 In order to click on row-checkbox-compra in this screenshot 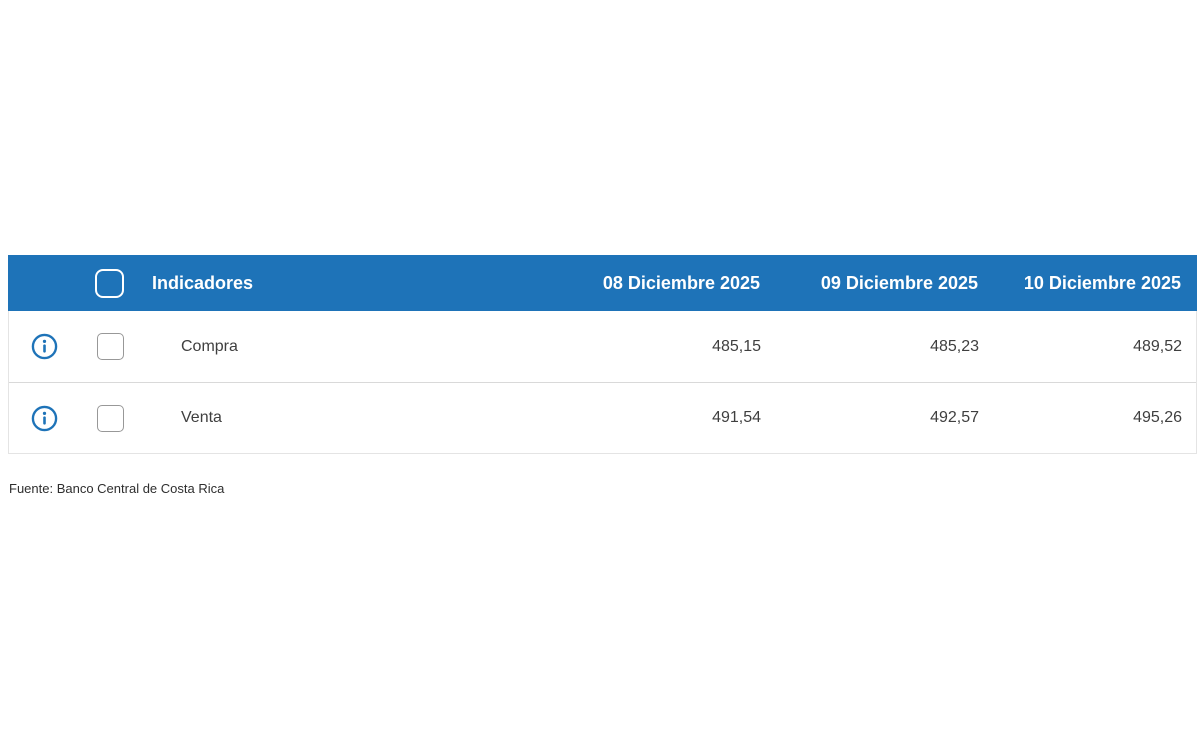, I will do `click(110, 346)`.